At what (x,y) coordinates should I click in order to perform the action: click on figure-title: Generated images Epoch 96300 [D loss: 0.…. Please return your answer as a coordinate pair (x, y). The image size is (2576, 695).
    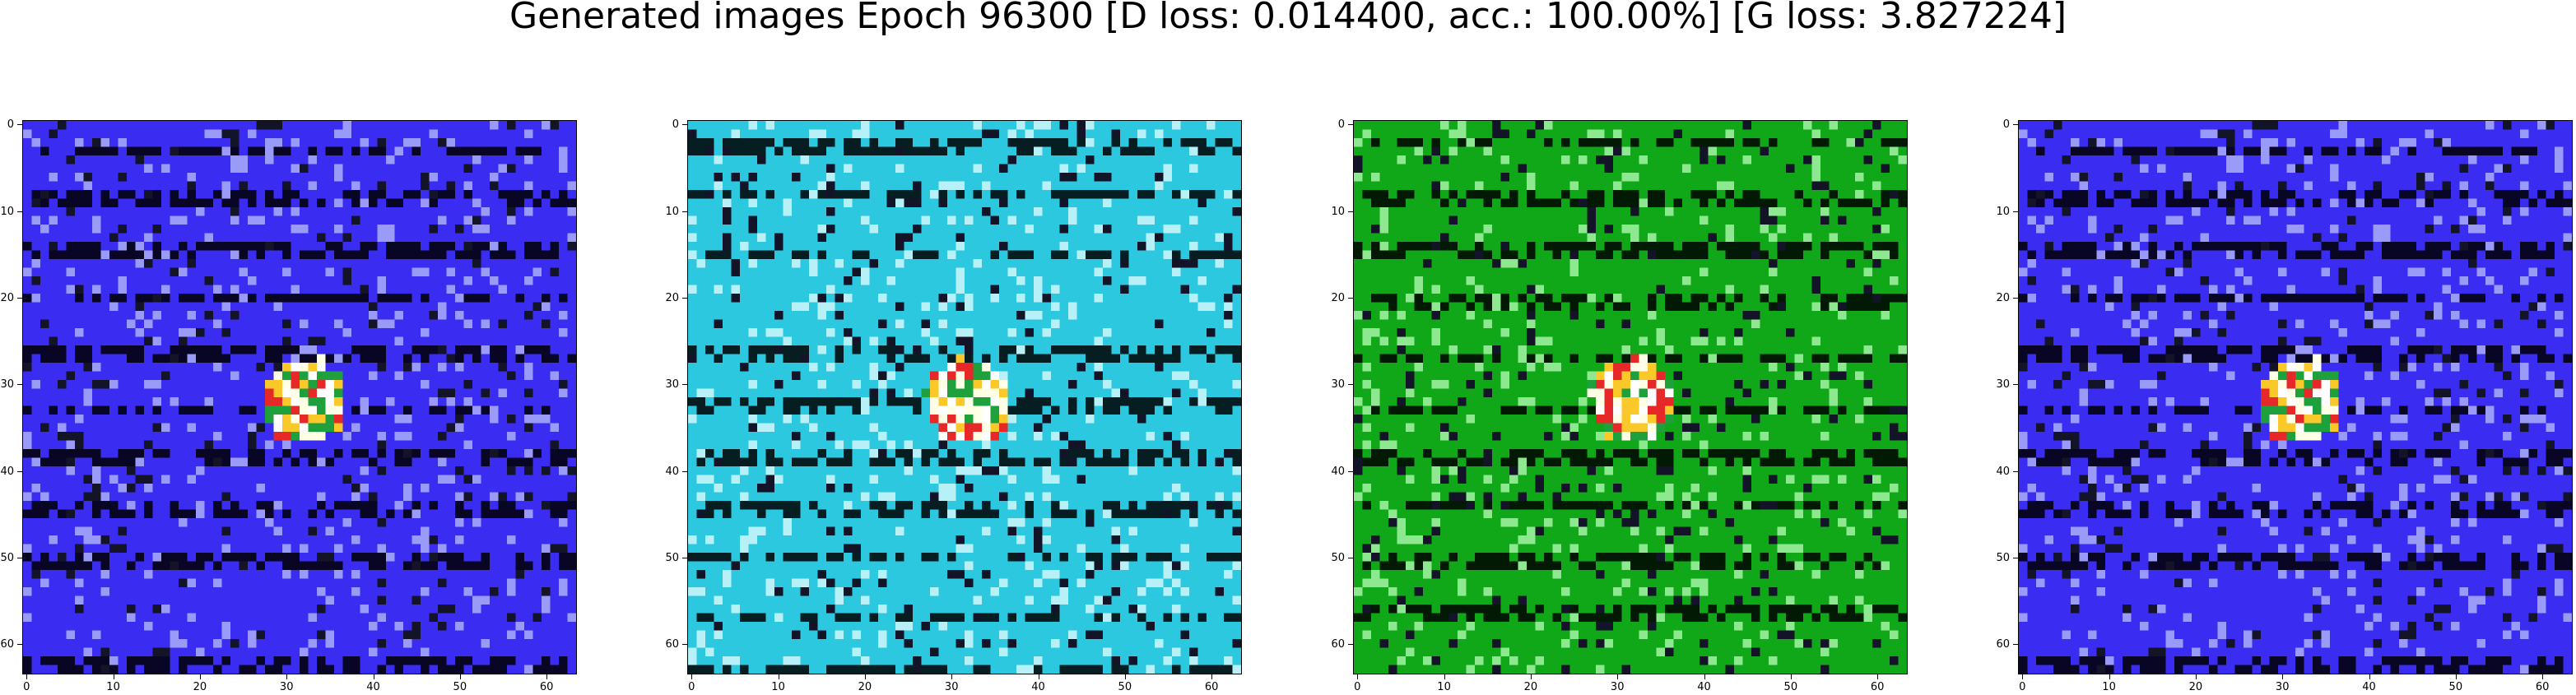
    Looking at the image, I should click on (1288, 18).